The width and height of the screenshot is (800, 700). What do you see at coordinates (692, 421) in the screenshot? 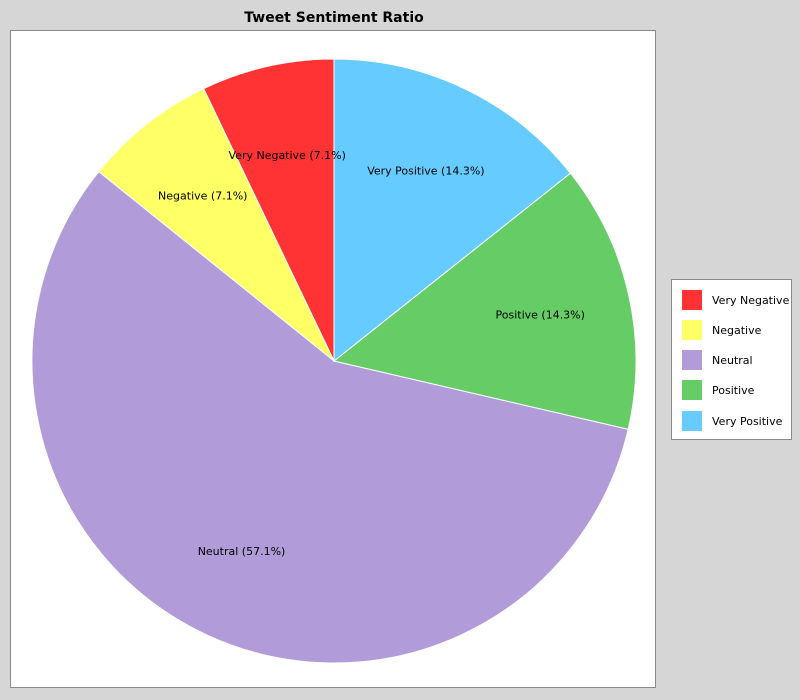
I see `legend-swatch-very-positive` at bounding box center [692, 421].